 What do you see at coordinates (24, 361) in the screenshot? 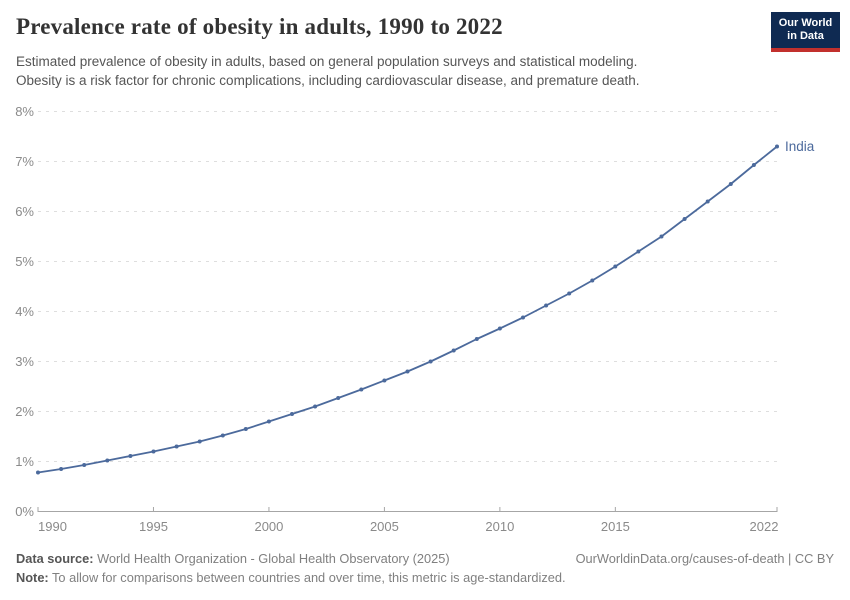
I see `y-tick-label-3pct: 3%` at bounding box center [24, 361].